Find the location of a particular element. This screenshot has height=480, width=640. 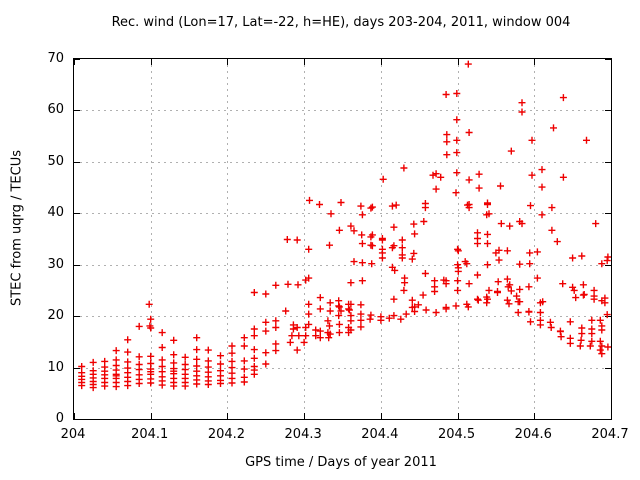

y-tick-label: 0 is located at coordinates (59, 418).